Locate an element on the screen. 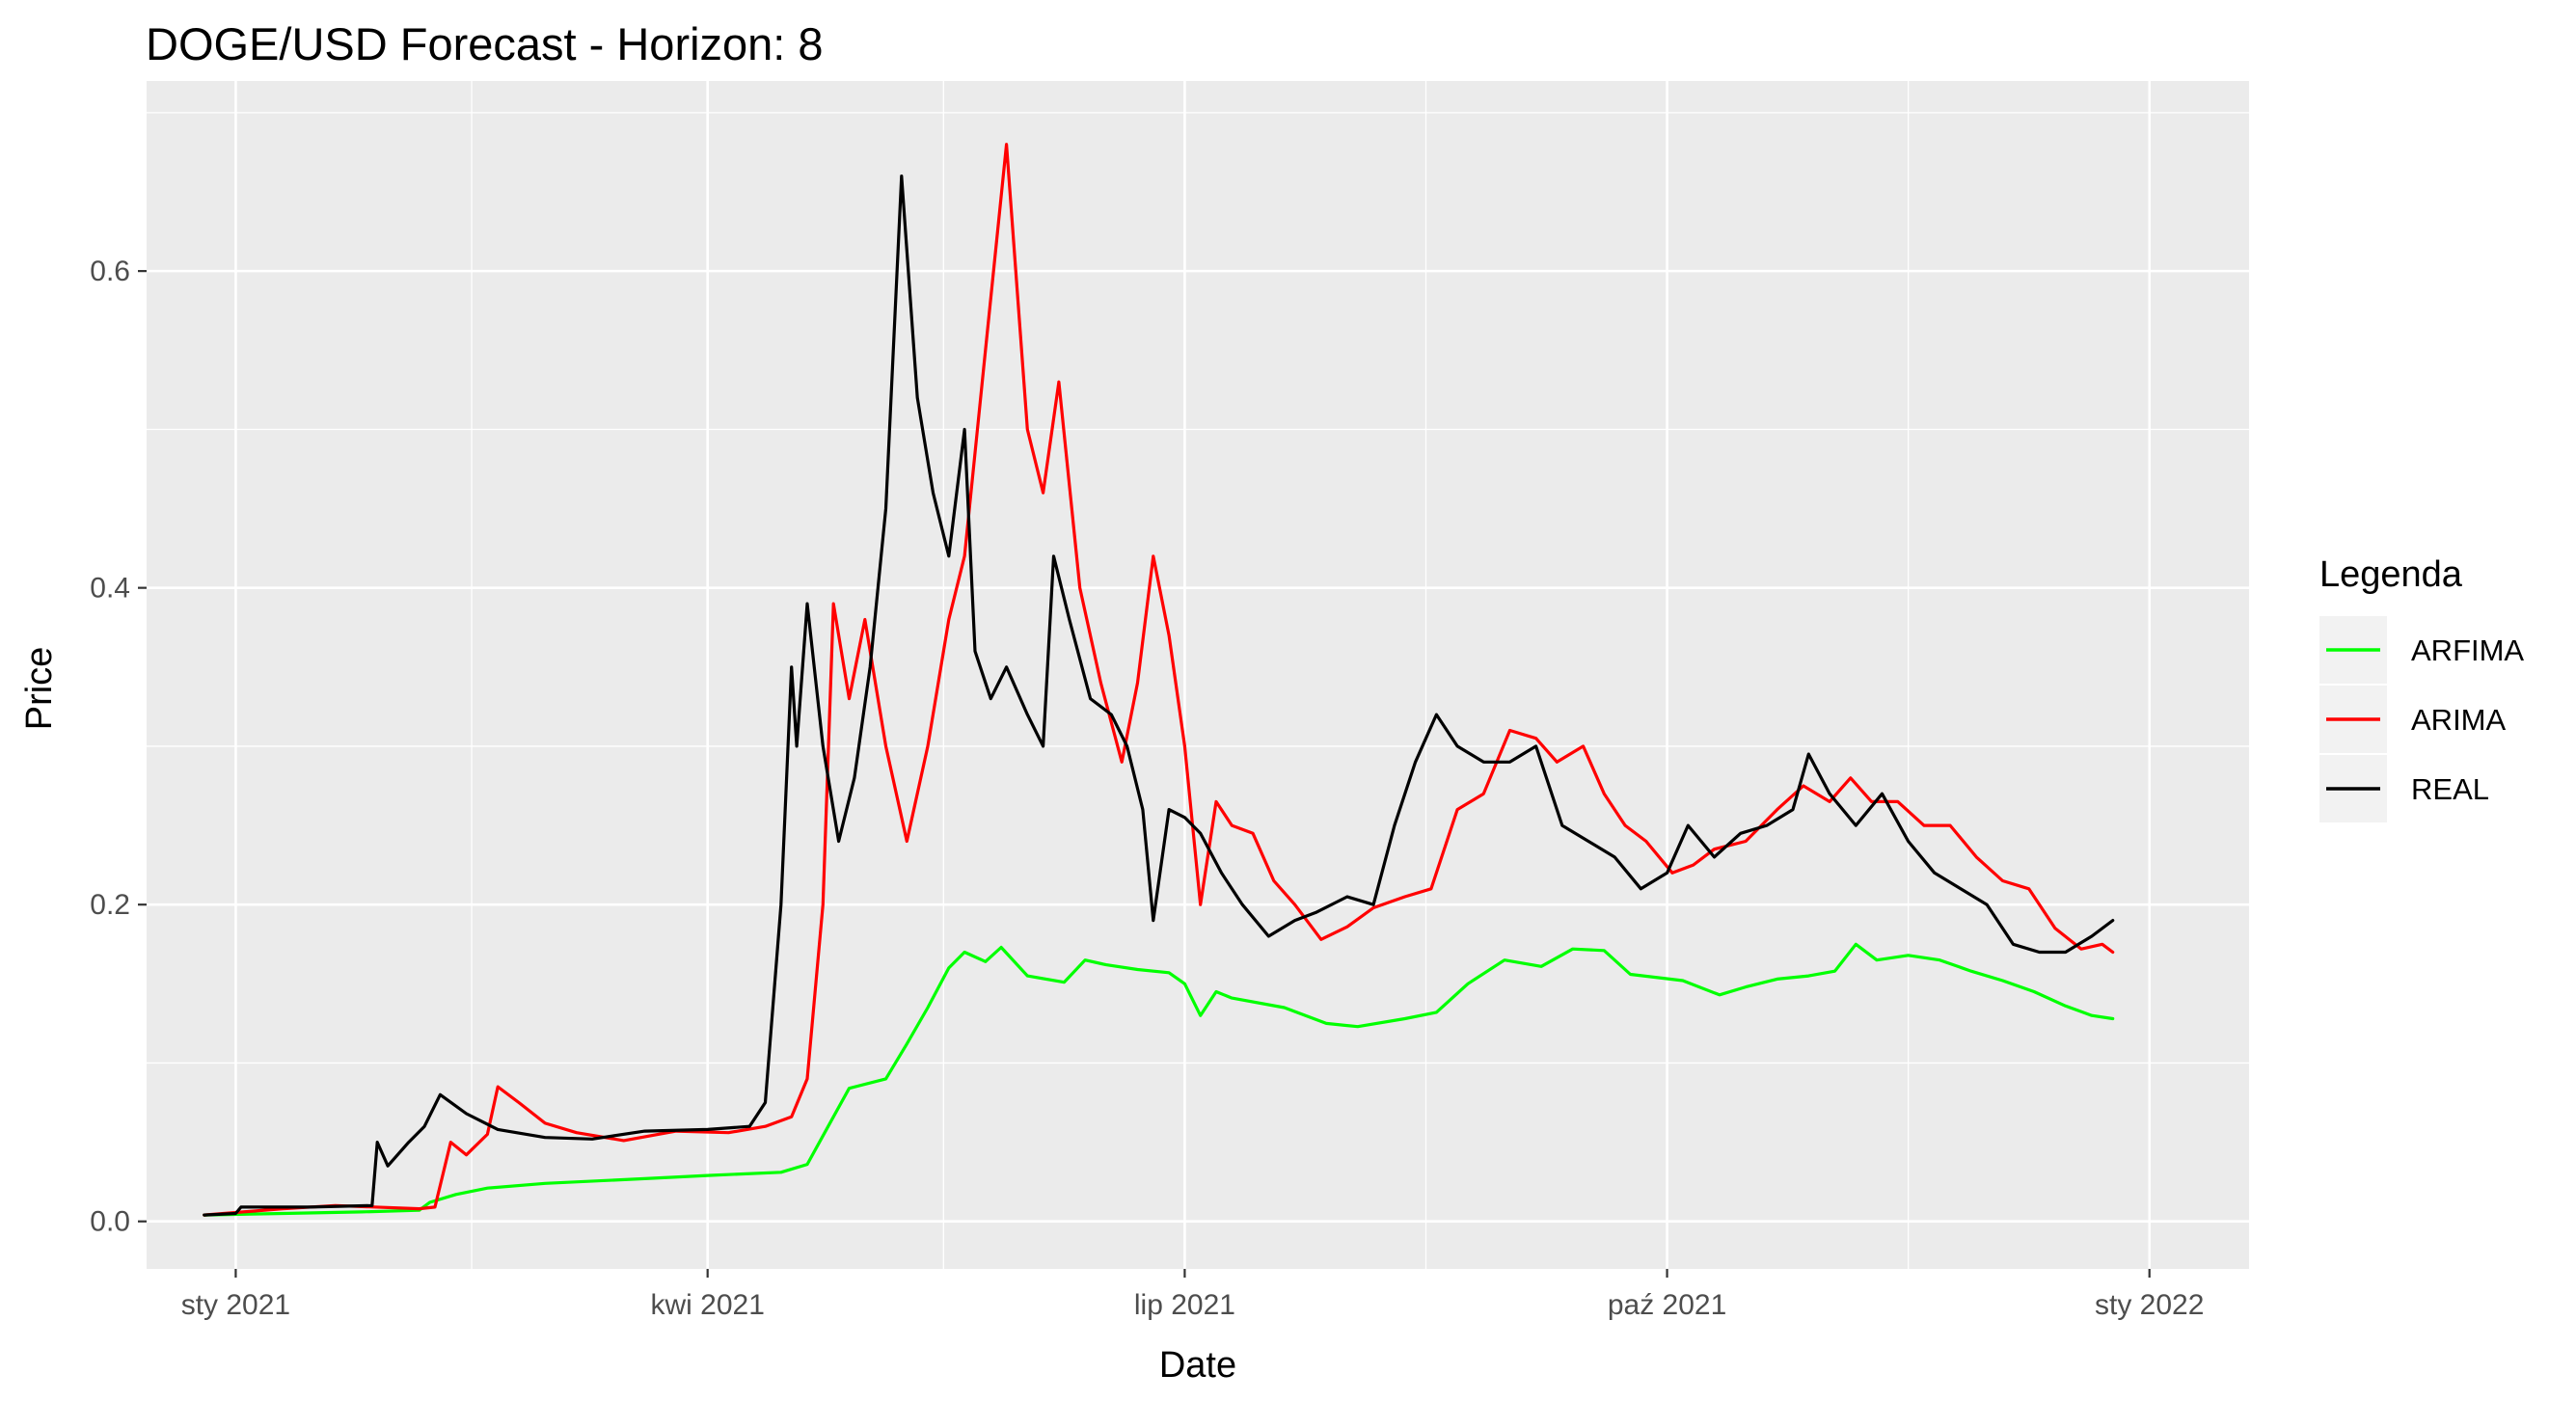  x-tick-label: lip 2021 is located at coordinates (1184, 1305).